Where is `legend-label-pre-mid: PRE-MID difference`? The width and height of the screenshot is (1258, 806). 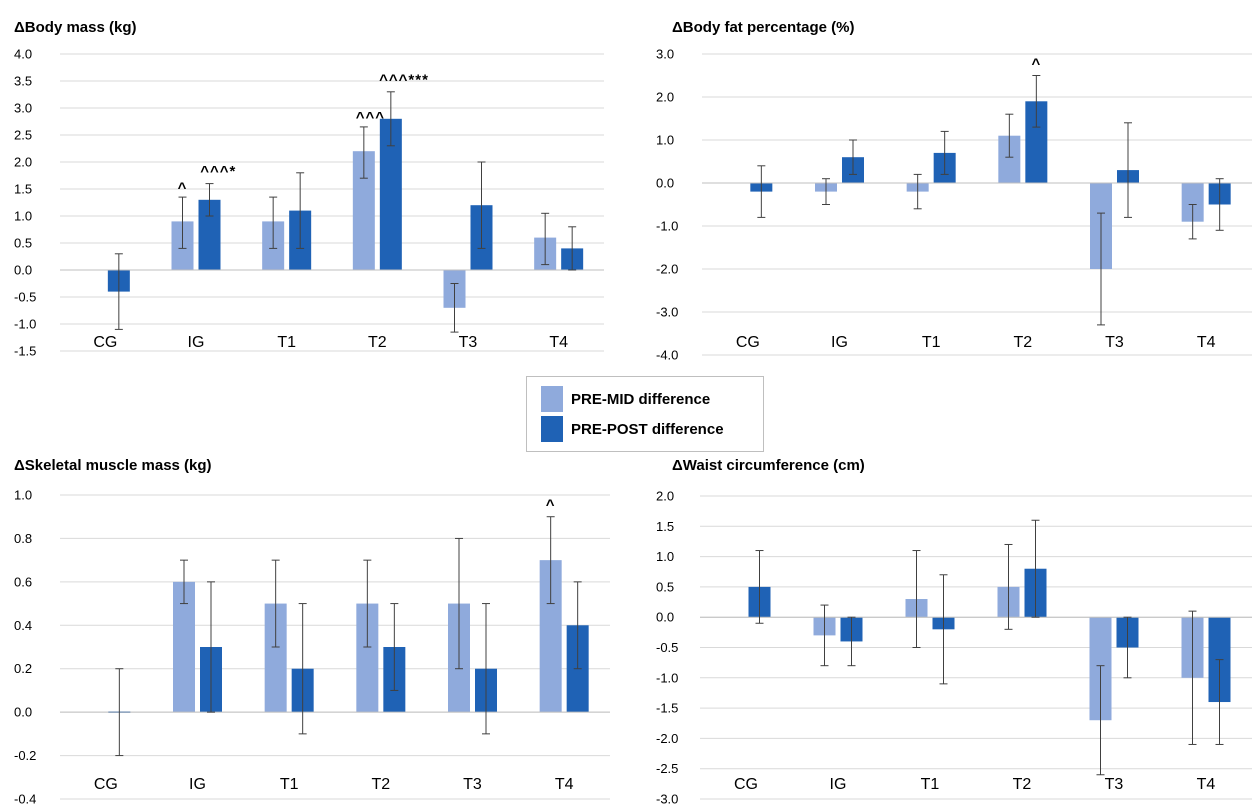
legend-label-pre-mid: PRE-MID difference is located at coordinates (641, 399).